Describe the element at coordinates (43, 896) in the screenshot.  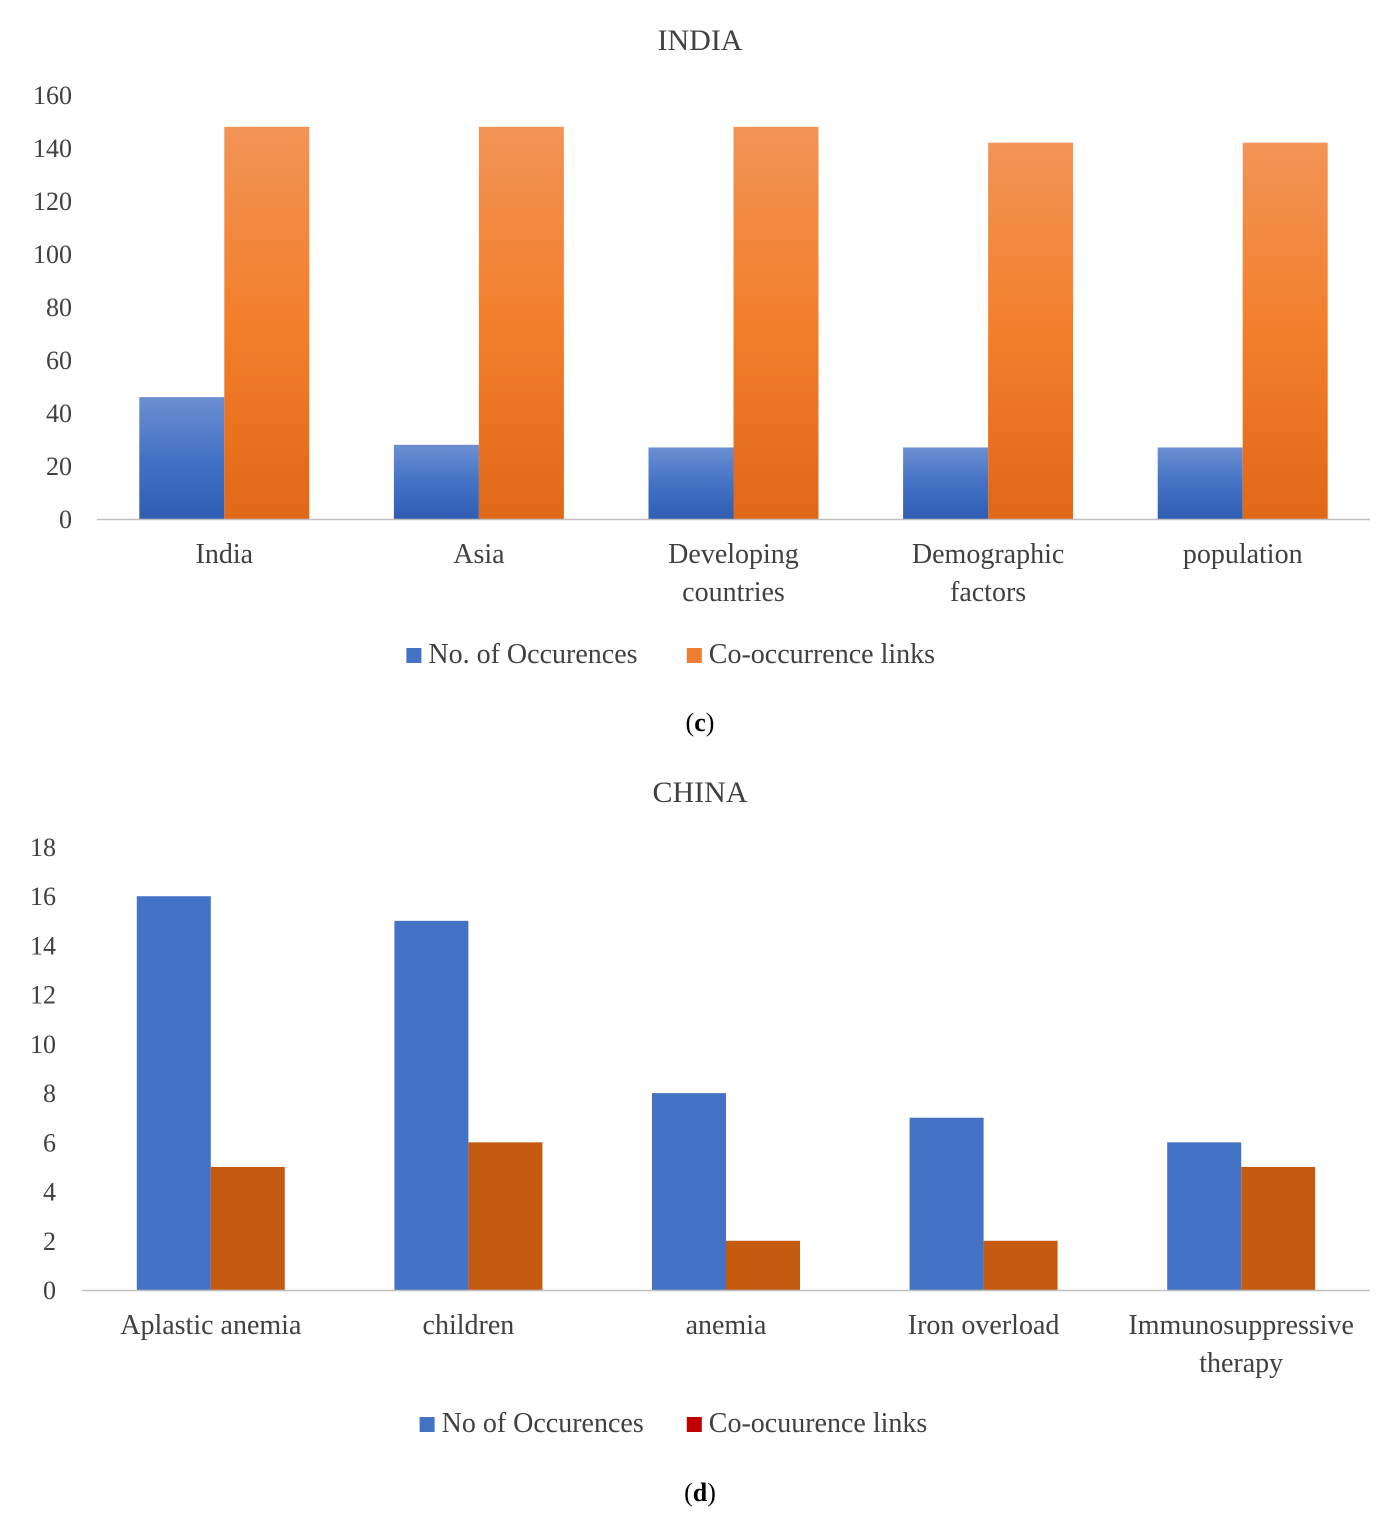
I see `y-tick-label: 16` at that location.